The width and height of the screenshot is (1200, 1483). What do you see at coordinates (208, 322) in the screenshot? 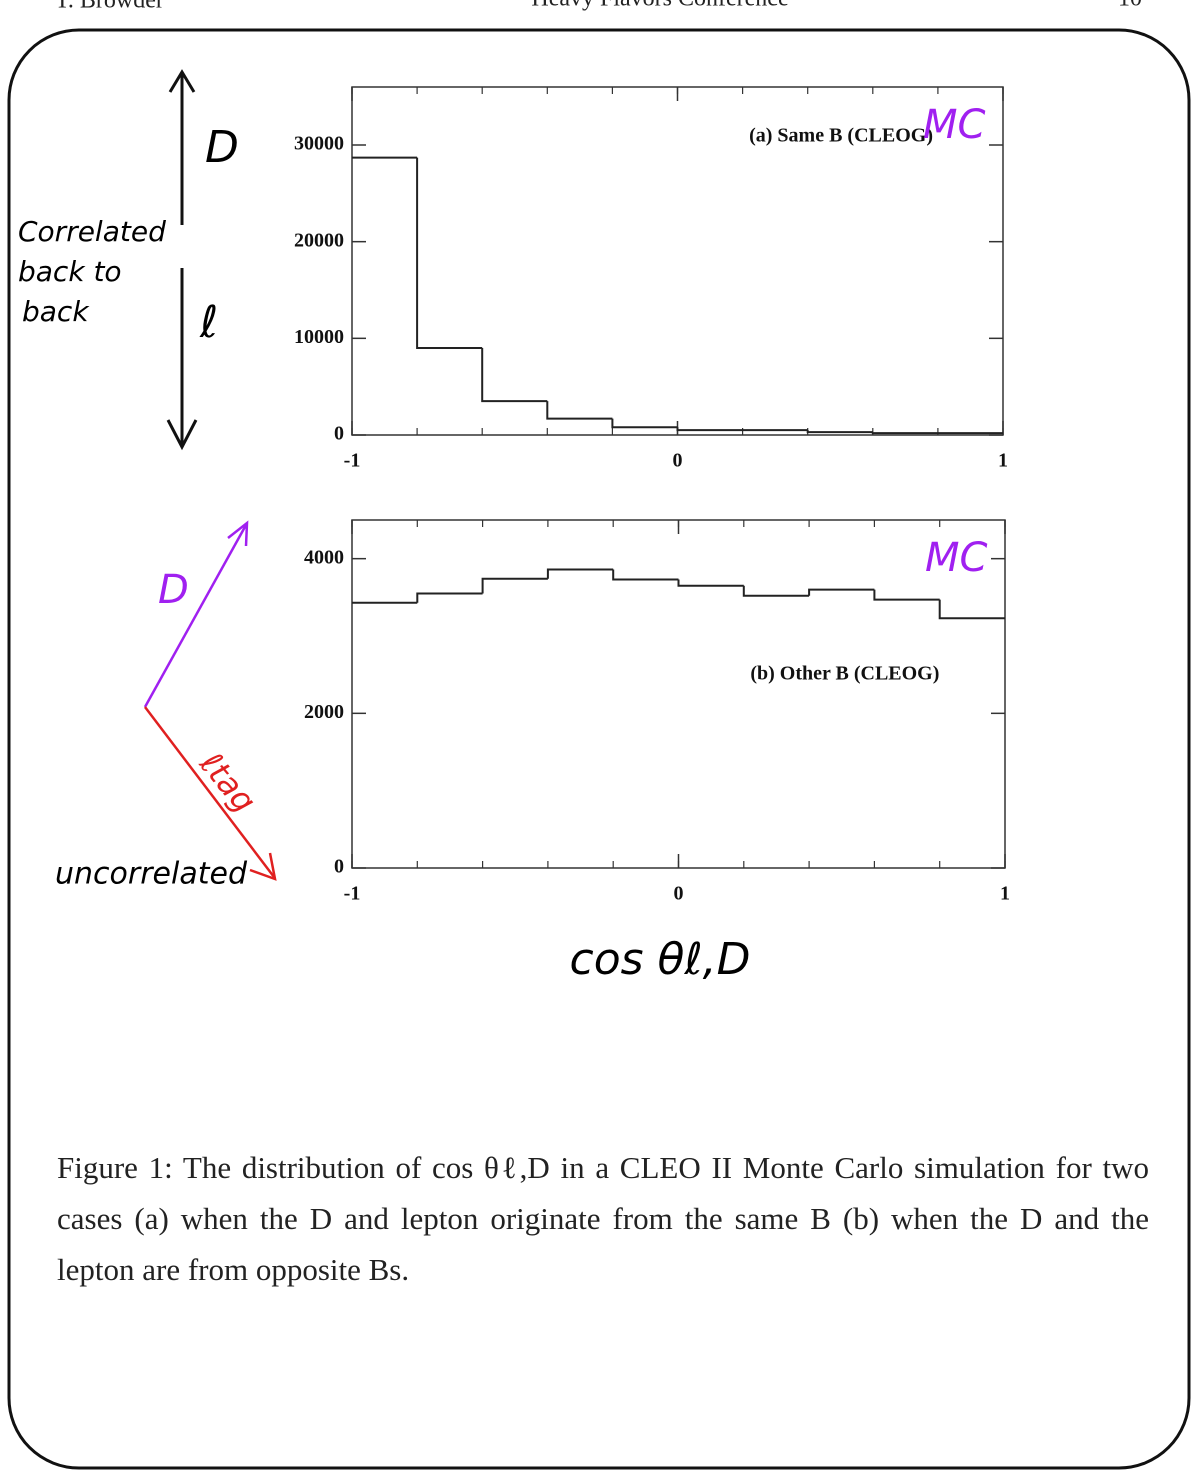
I see `label-l: ℓ` at bounding box center [208, 322].